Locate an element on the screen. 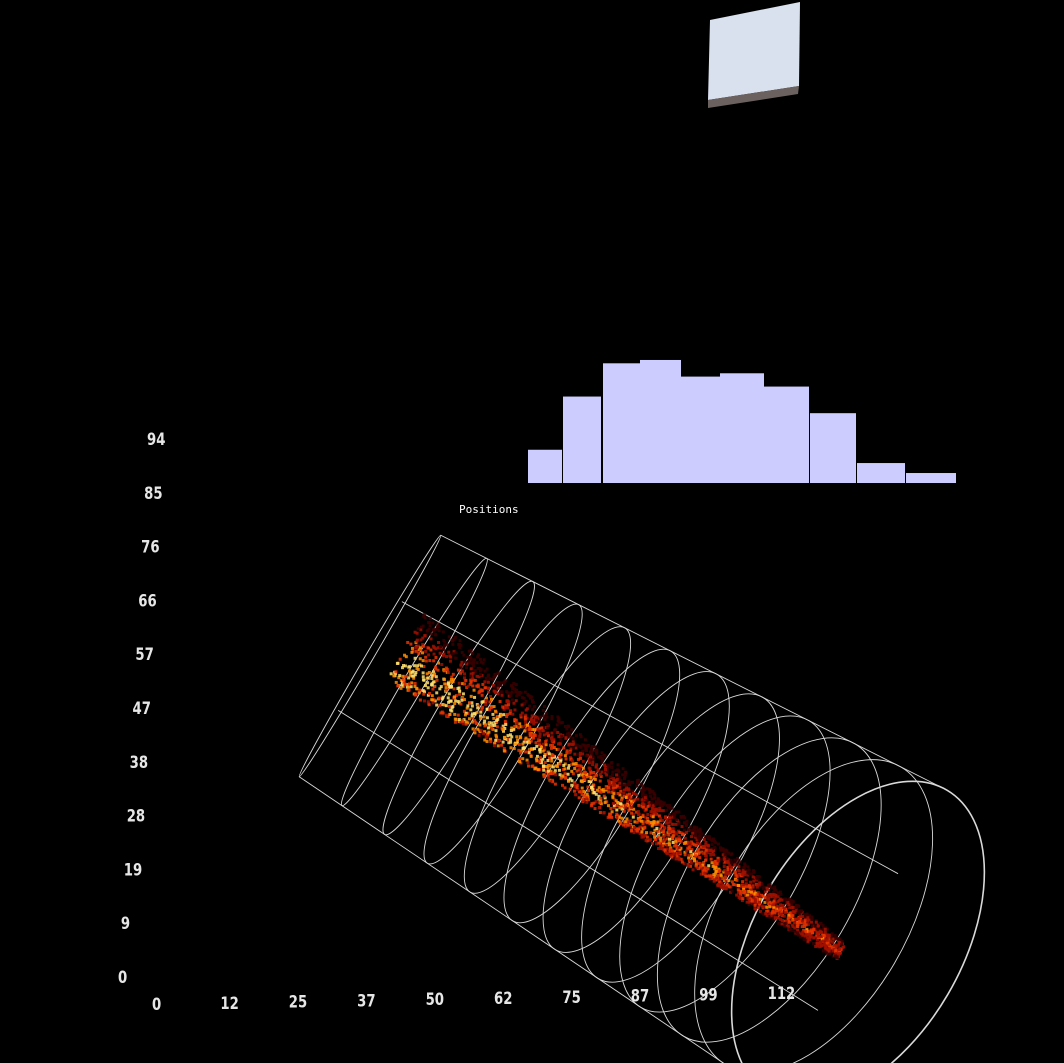  y-tick-label: 85 is located at coordinates (153, 493).